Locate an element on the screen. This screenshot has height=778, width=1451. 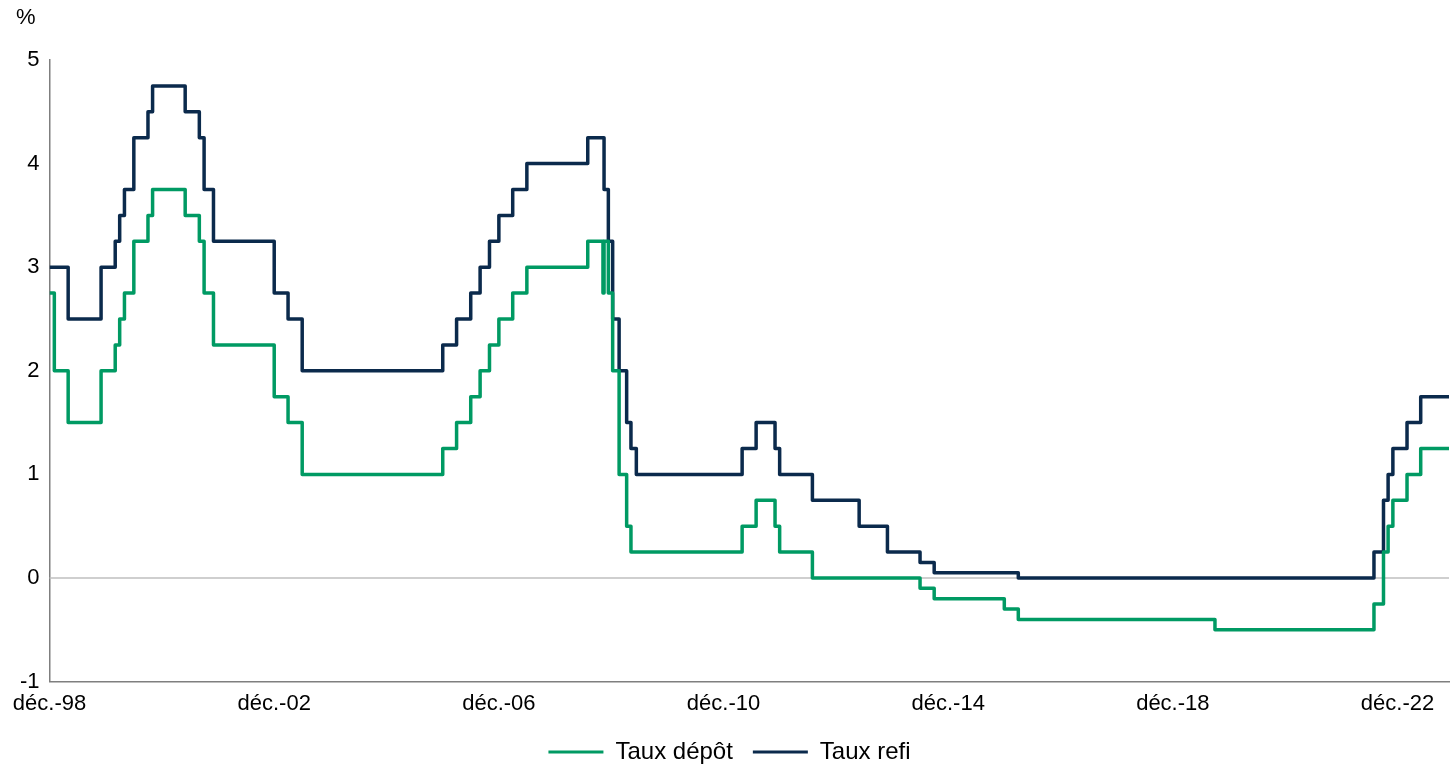
y-tick-label: 1 is located at coordinates (33, 473).